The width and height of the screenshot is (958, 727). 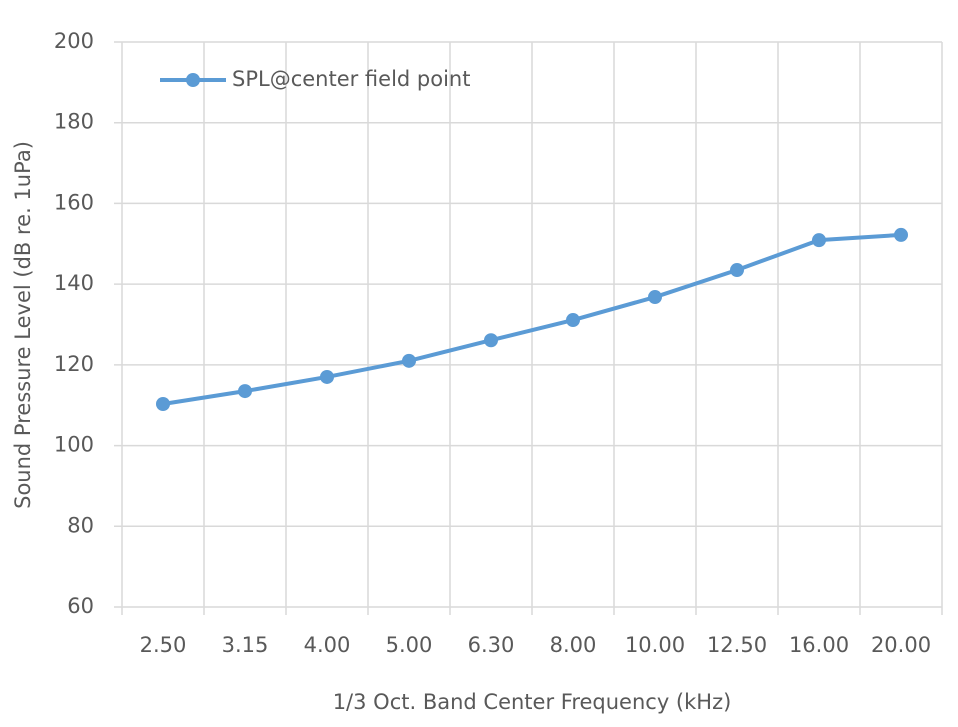 What do you see at coordinates (819, 645) in the screenshot?
I see `x-tick-label: 16.00` at bounding box center [819, 645].